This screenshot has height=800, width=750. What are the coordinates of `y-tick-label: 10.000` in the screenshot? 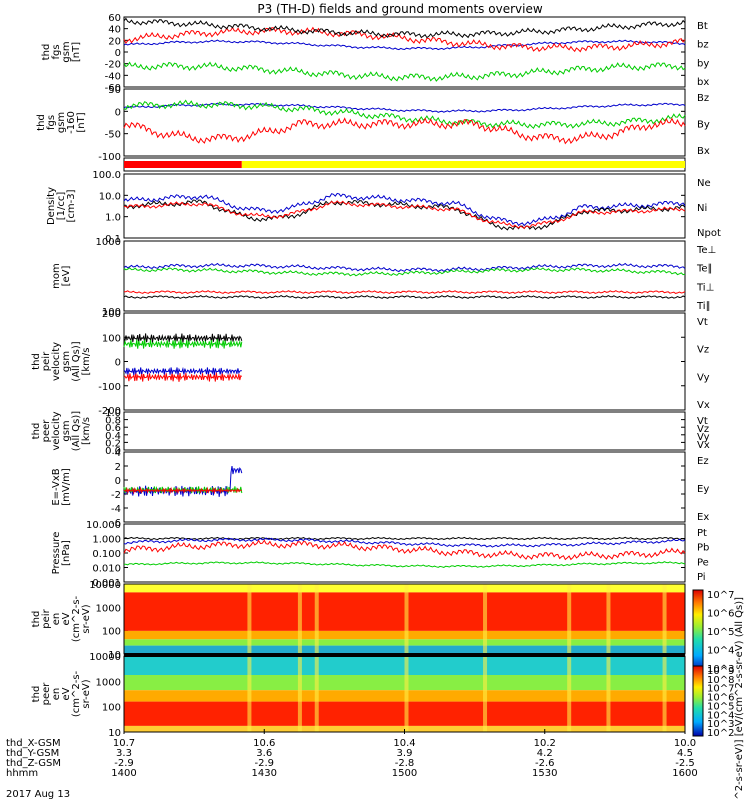 It's located at (103, 525).